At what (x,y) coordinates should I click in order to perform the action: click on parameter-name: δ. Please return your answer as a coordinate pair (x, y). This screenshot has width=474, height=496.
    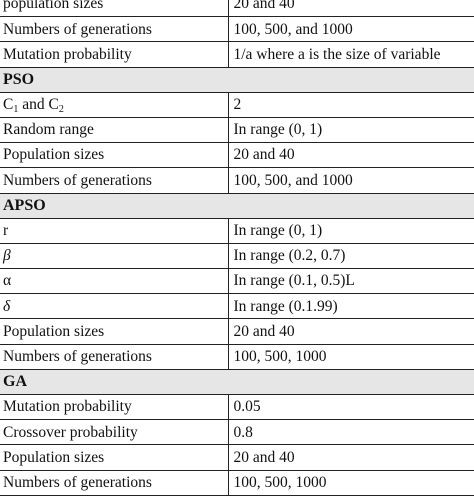
    Looking at the image, I should click on (114, 306).